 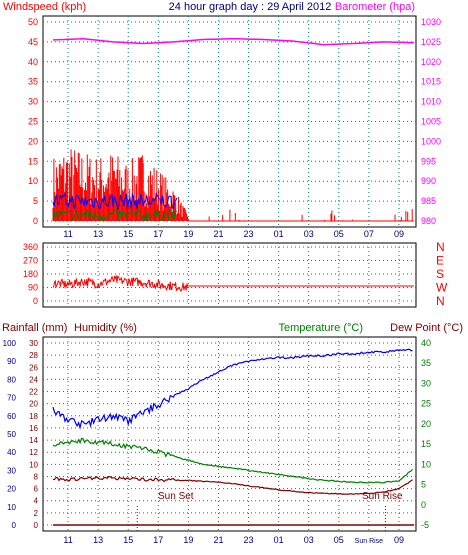 I want to click on dir-y-tick: 0, so click(x=35, y=301).